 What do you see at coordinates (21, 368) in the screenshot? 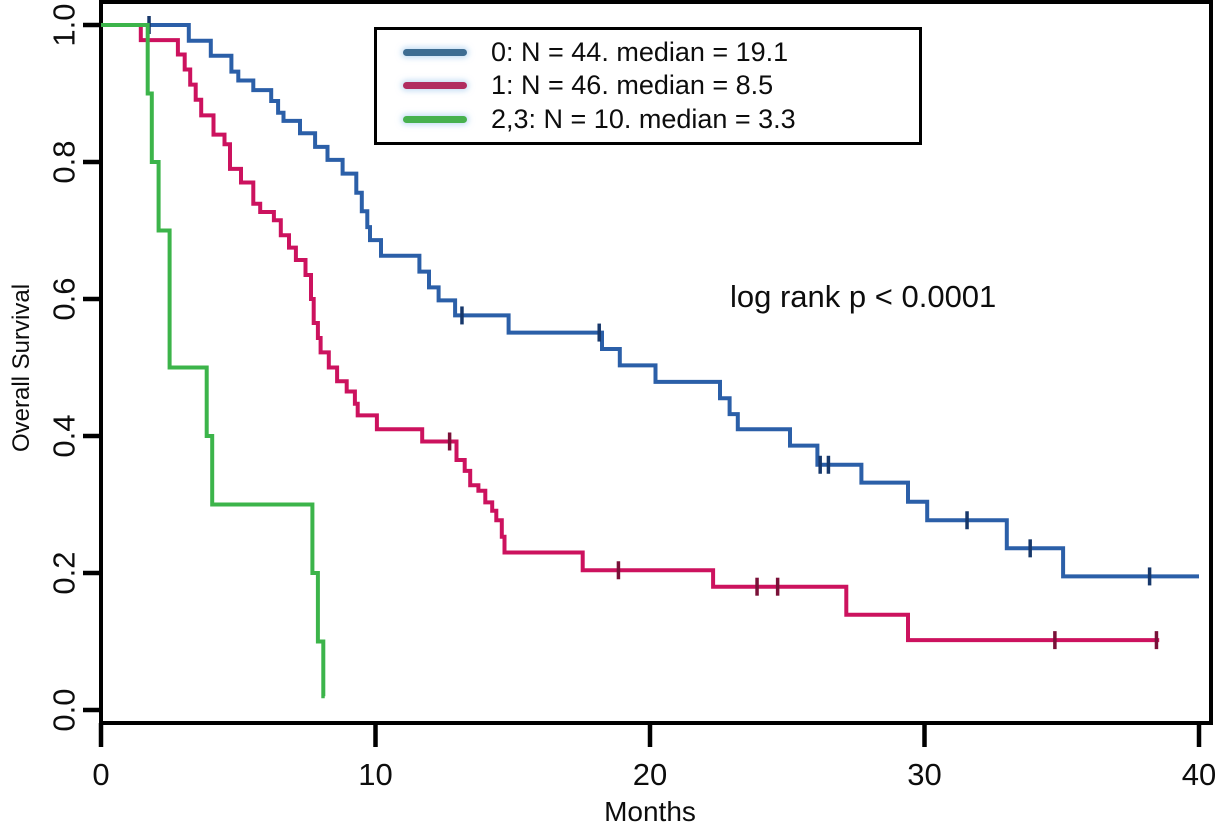
I see `y-axis-title: Overall Survival` at bounding box center [21, 368].